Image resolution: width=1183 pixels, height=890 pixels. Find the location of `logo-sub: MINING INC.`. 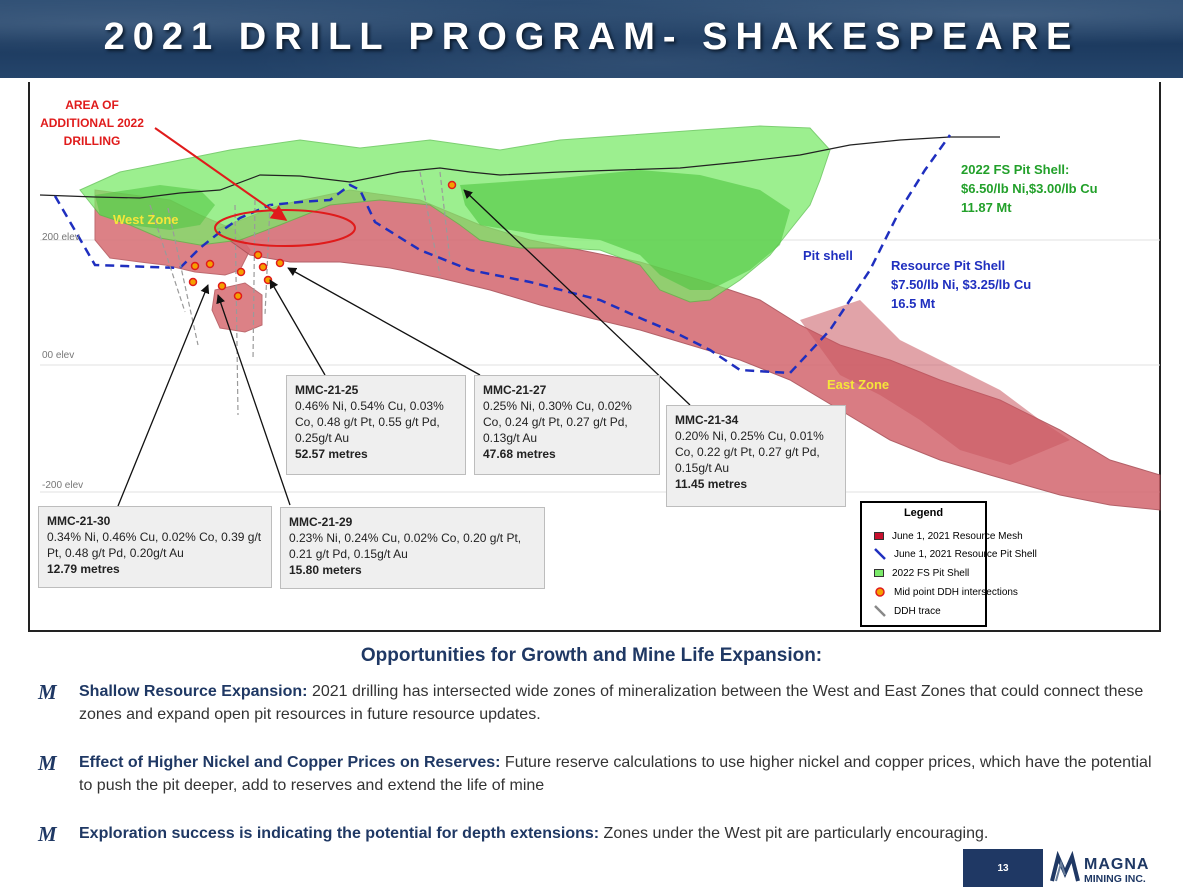

logo-sub: MINING INC. is located at coordinates (1115, 879).